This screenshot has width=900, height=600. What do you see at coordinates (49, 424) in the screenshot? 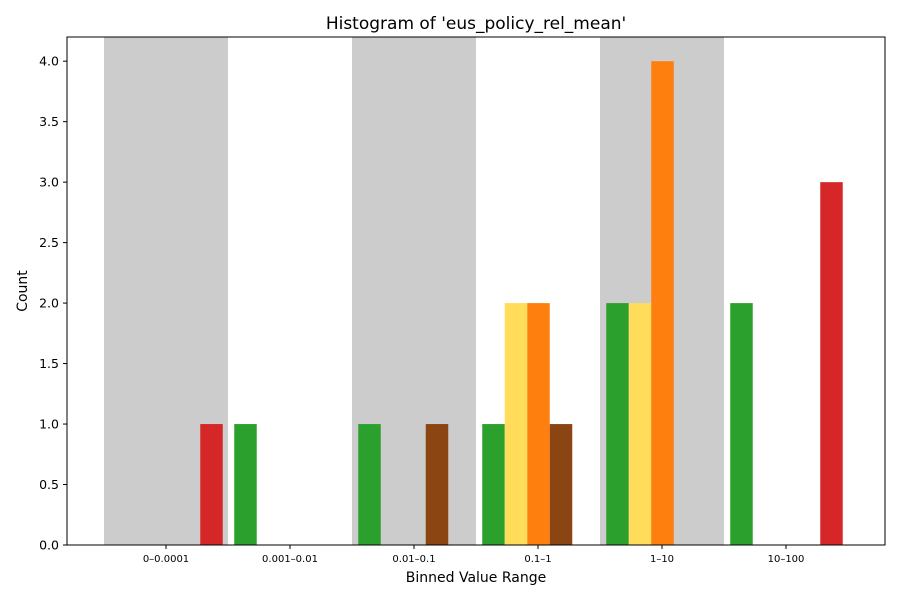
I see `y-tick-label: 1.0` at bounding box center [49, 424].